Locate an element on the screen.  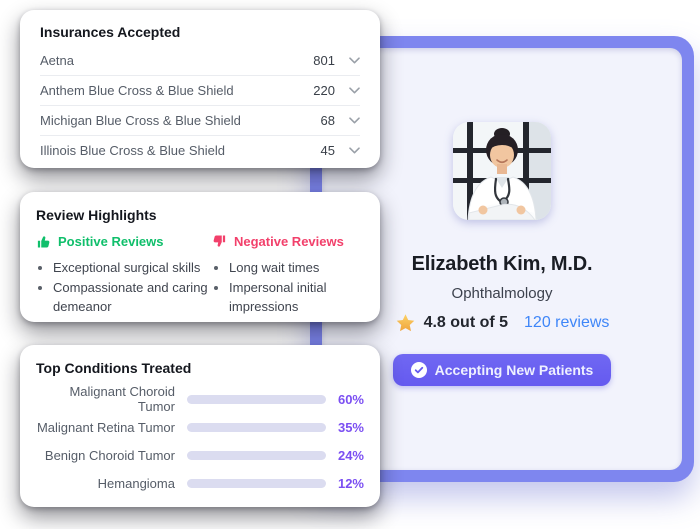
check-circle-icon is located at coordinates (418, 370).